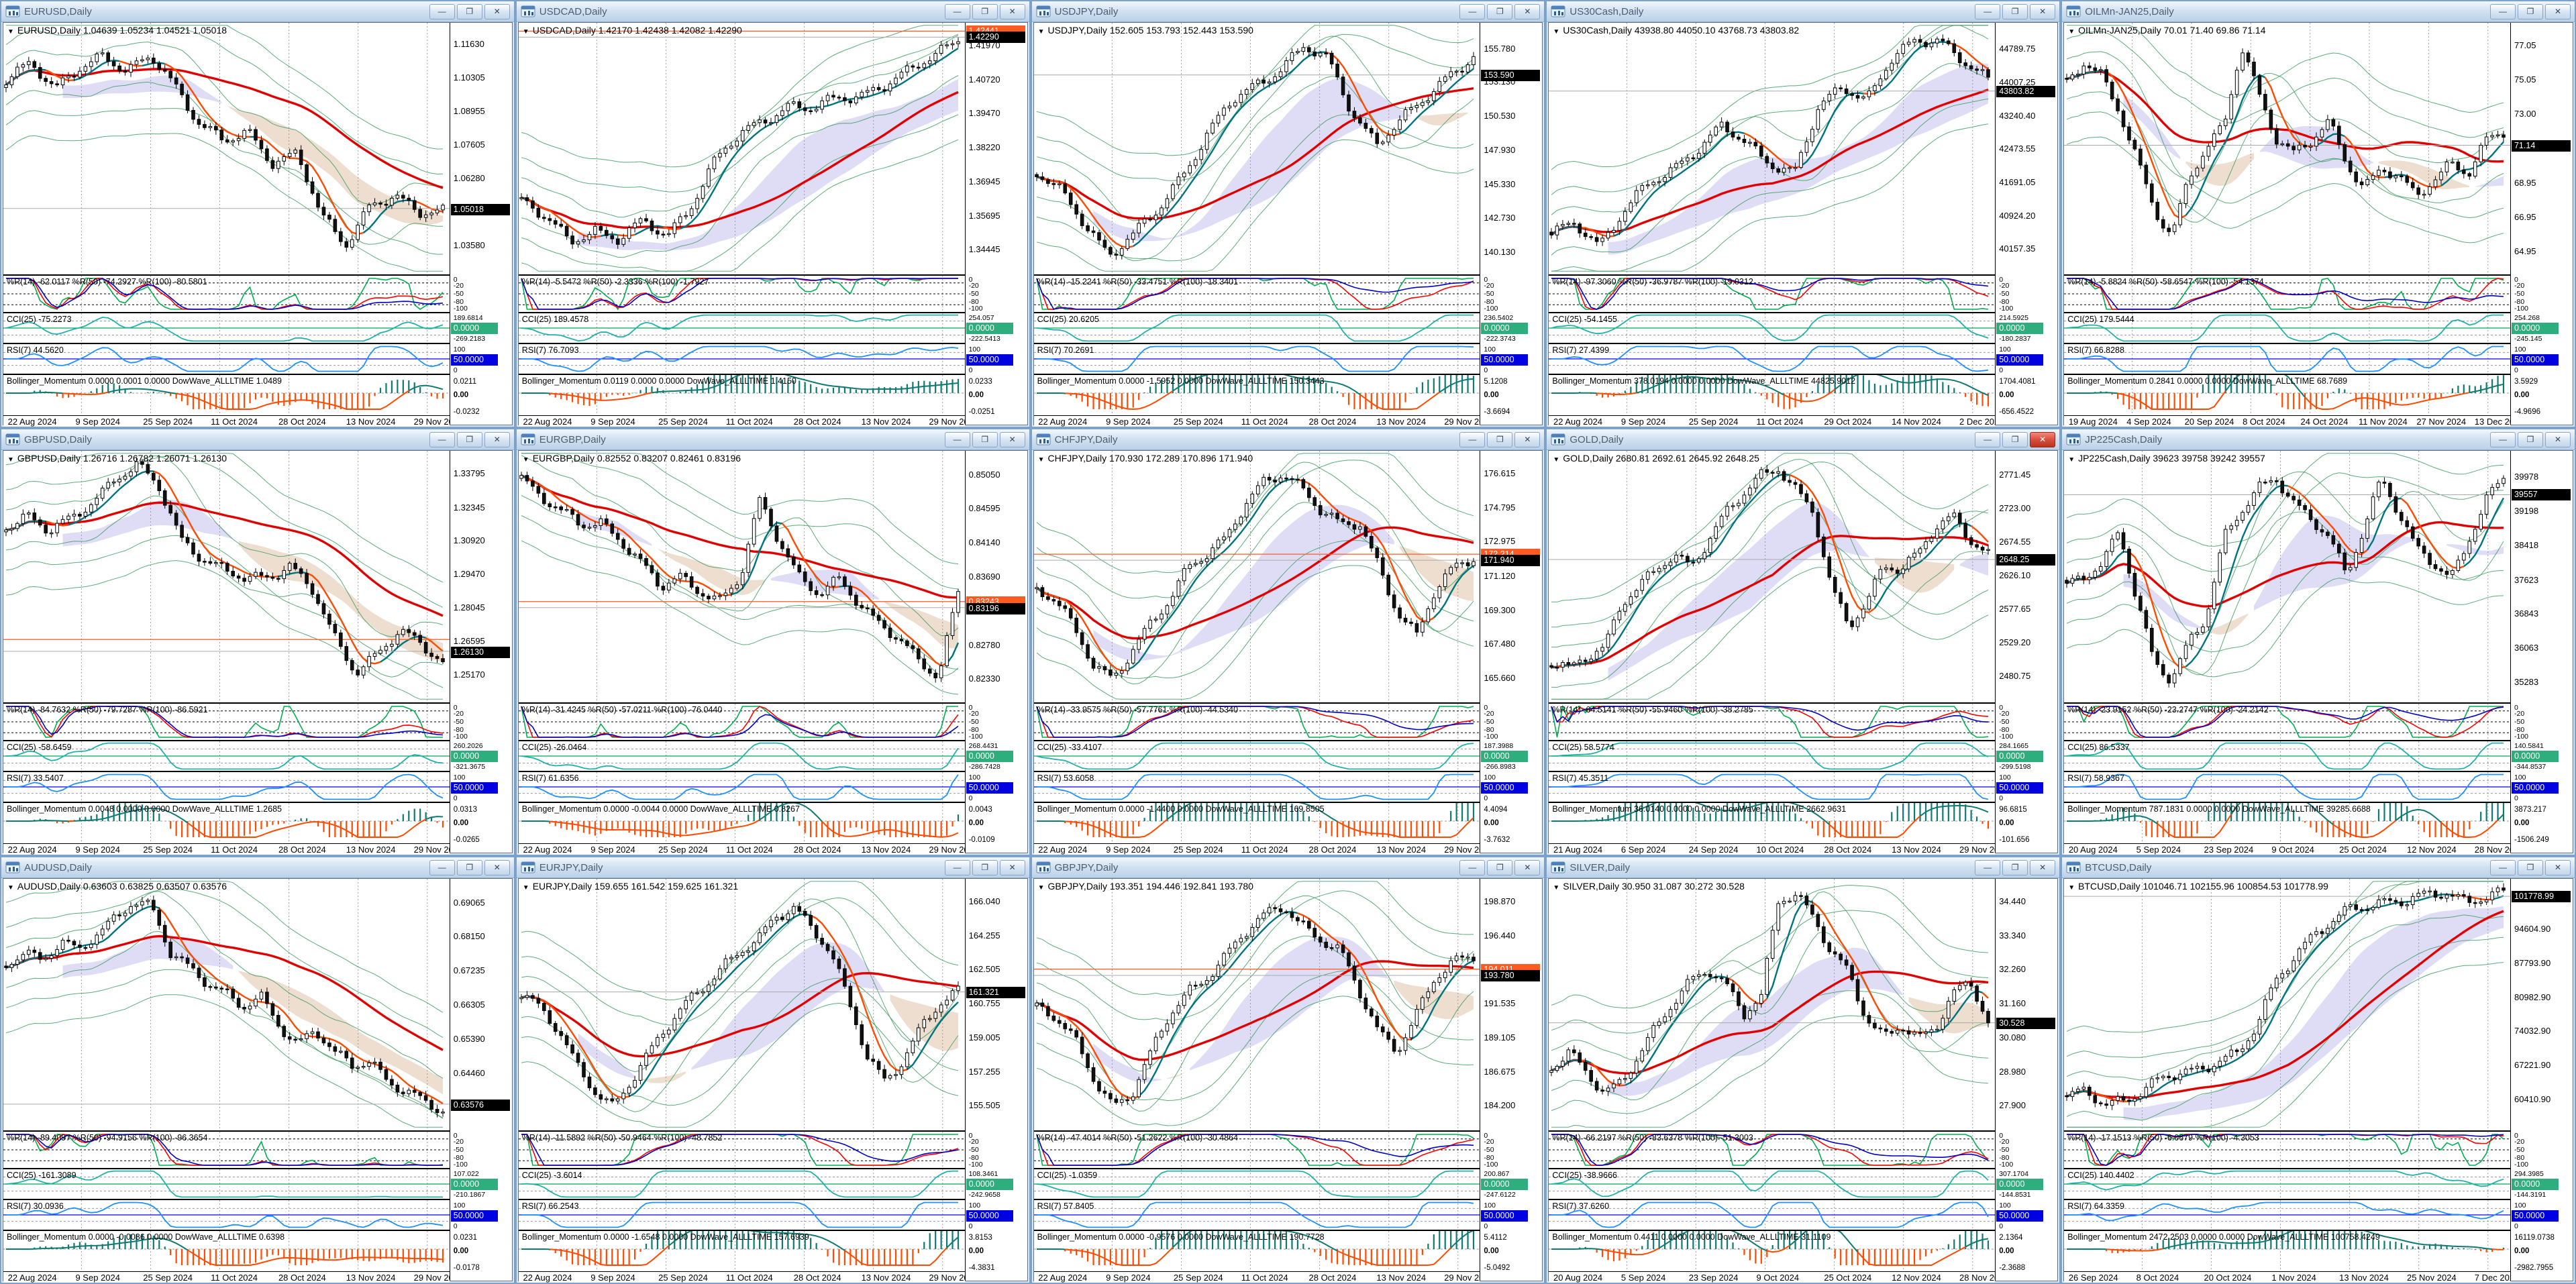  Describe the element at coordinates (1256, 1214) in the screenshot. I see `rsi-pane: RSI(7) 57.8405` at that location.